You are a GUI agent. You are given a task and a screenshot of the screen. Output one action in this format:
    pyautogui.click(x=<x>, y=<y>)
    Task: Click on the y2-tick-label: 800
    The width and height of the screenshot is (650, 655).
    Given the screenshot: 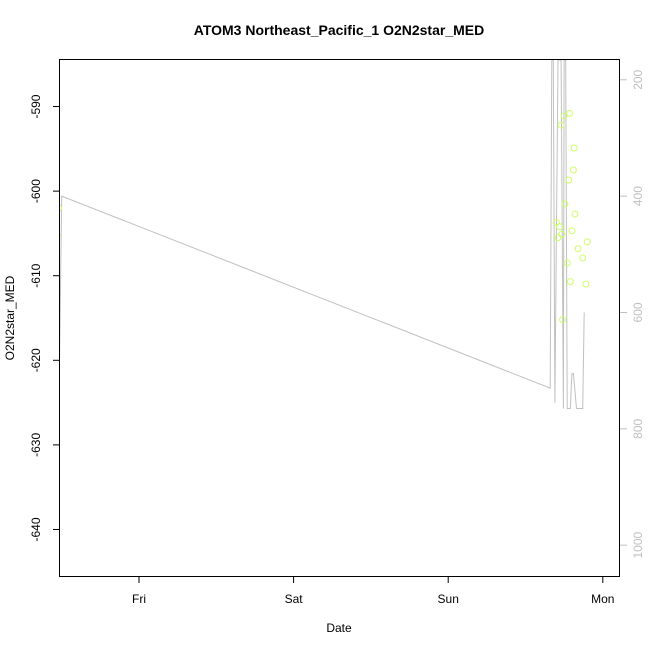 What is the action you would take?
    pyautogui.click(x=638, y=428)
    